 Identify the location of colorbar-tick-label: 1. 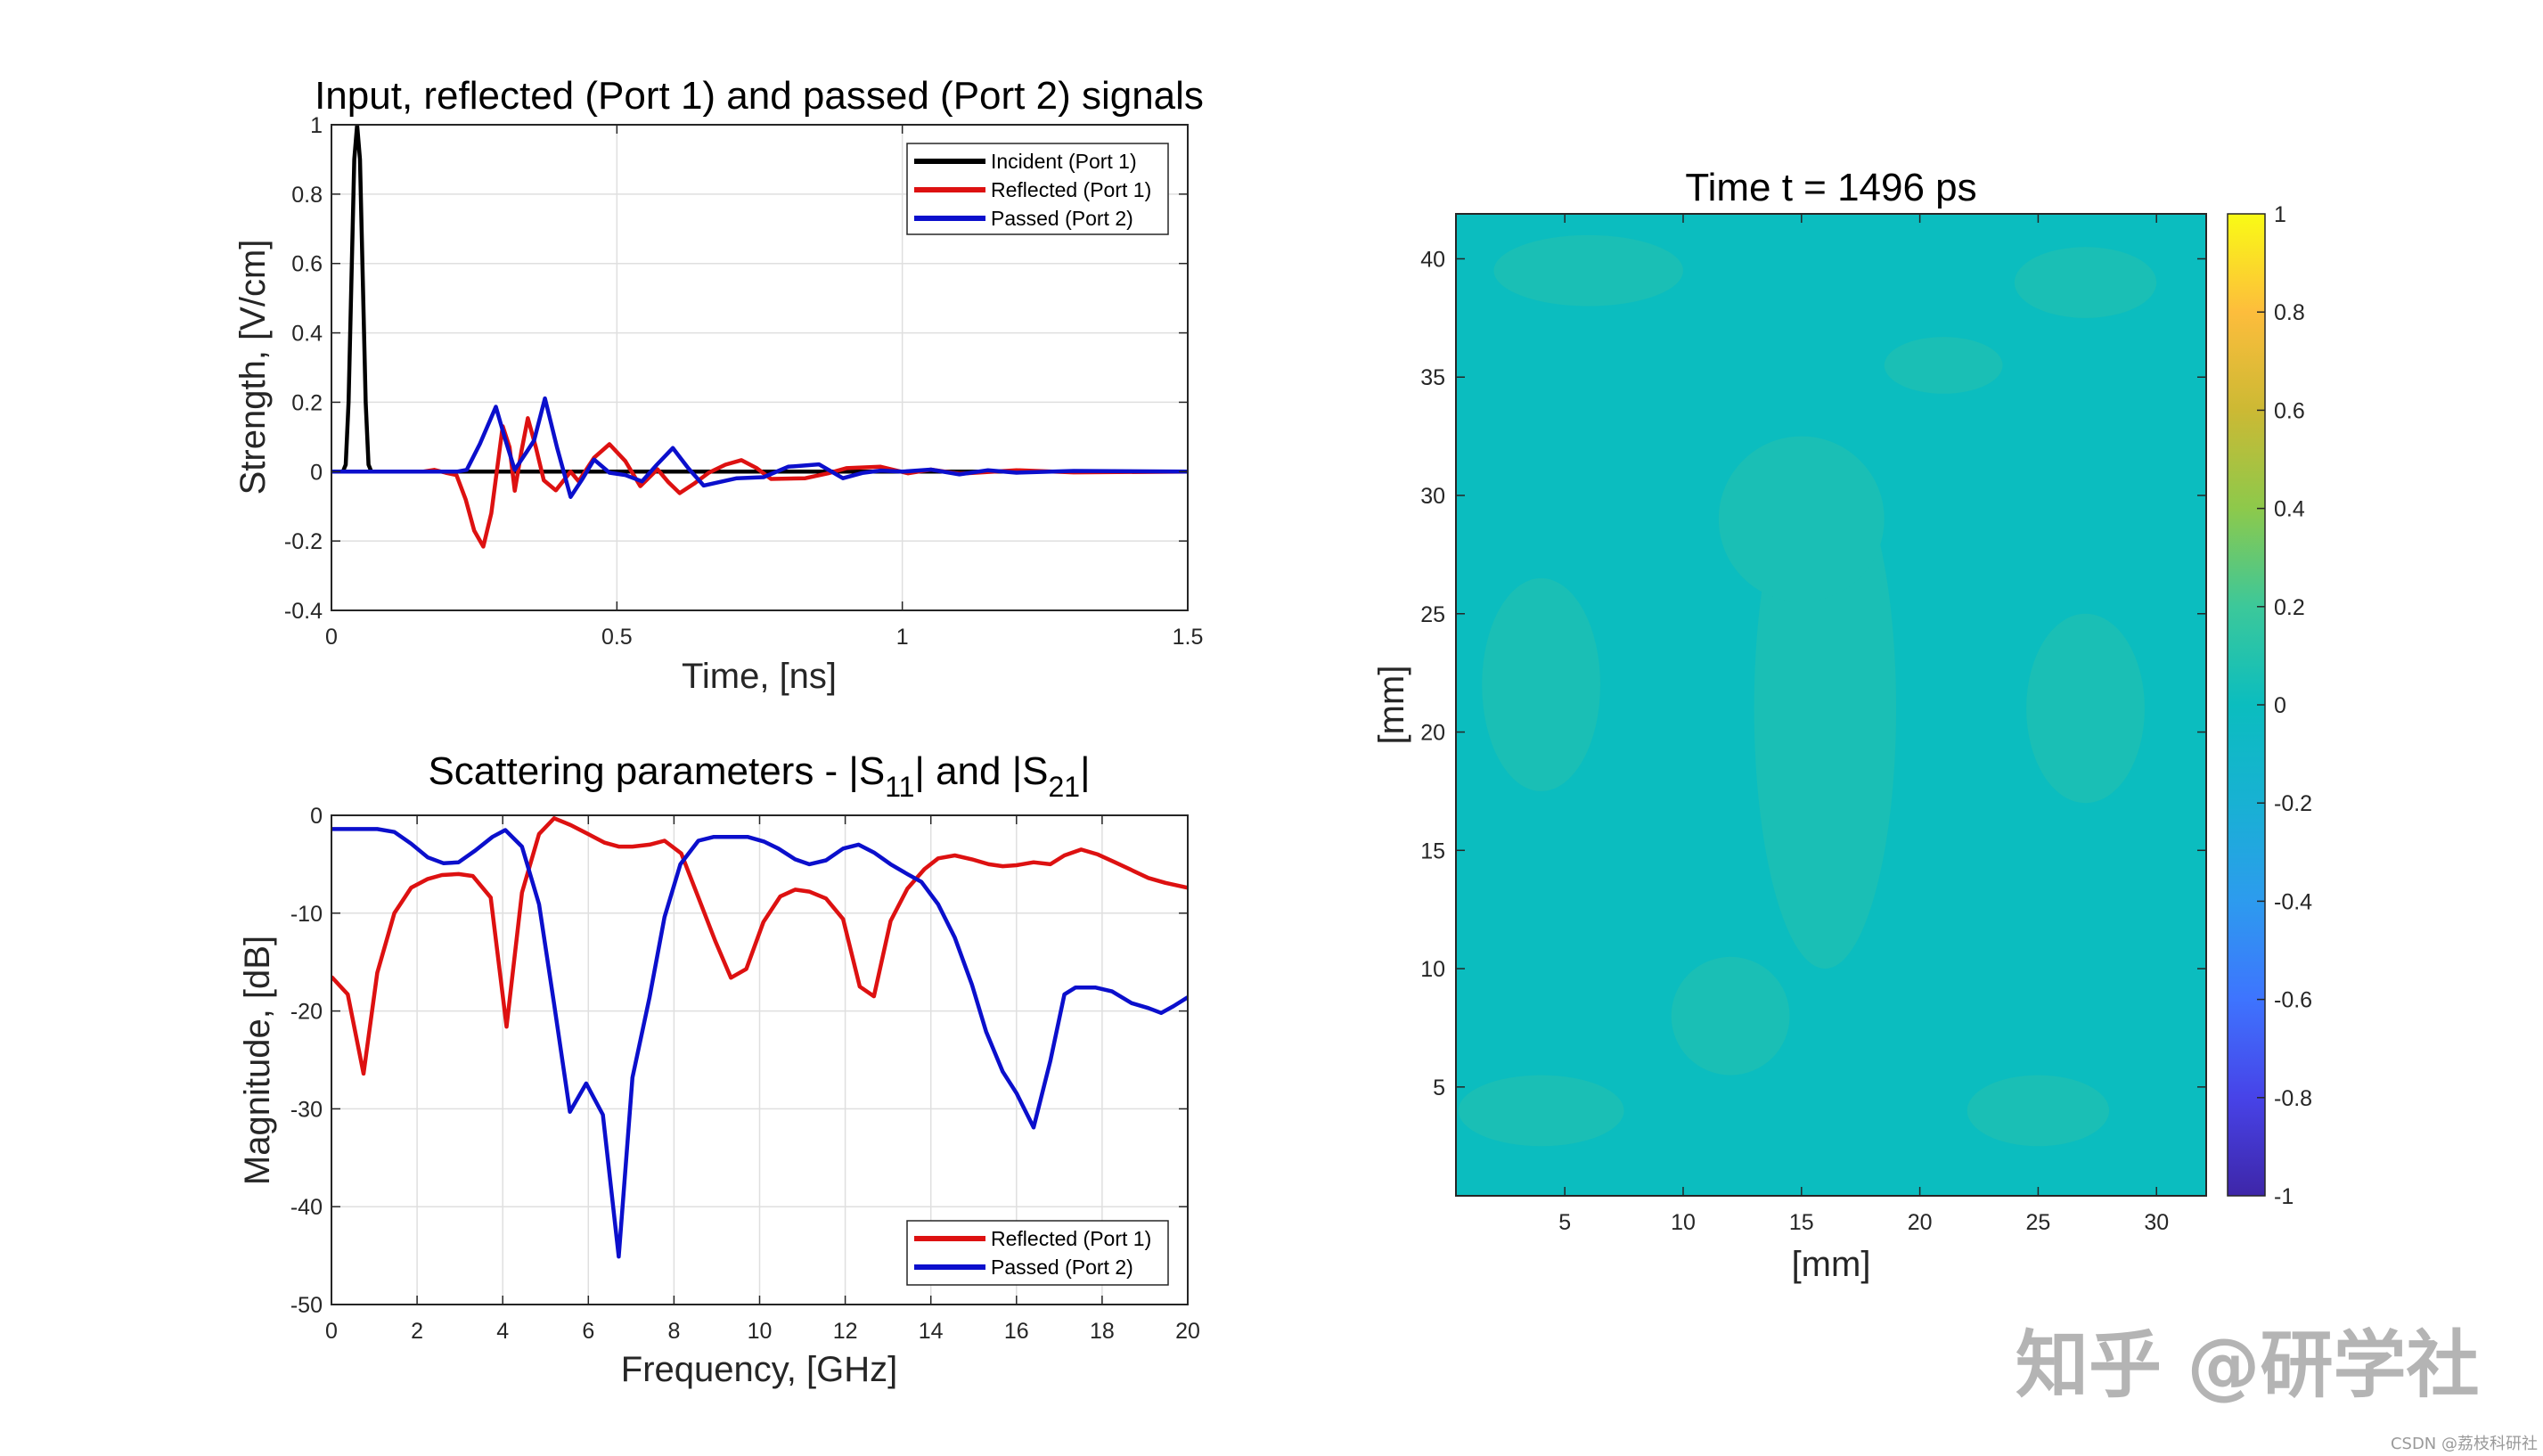
(2280, 214).